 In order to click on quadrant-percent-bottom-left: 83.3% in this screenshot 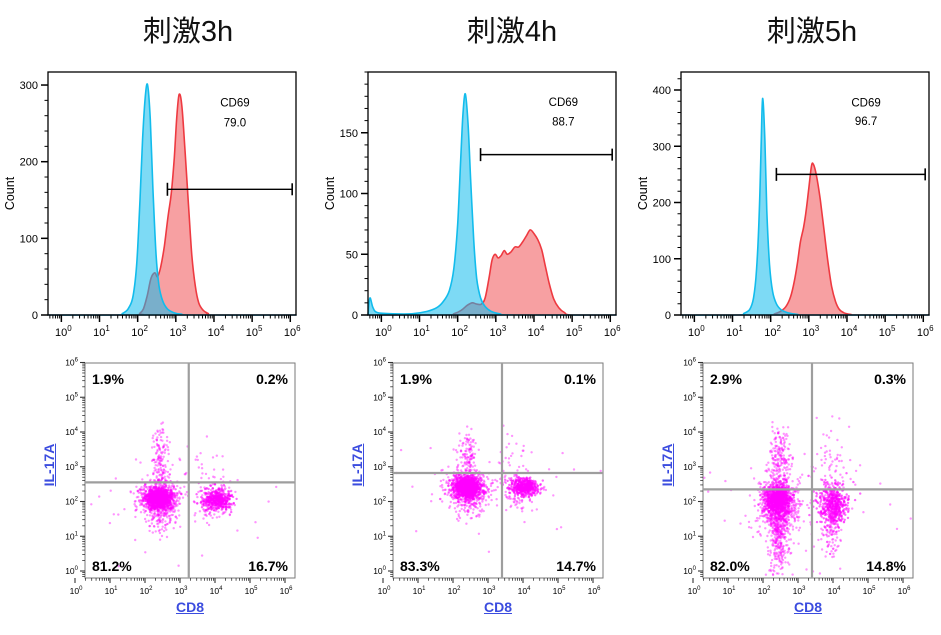, I will do `click(420, 566)`.